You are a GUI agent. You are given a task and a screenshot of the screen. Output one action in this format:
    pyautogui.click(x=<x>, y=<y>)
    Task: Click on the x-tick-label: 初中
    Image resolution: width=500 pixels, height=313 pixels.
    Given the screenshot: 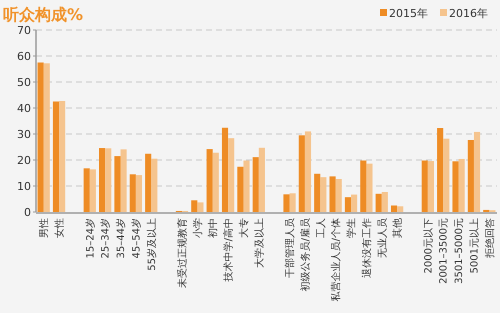 What is the action you would take?
    pyautogui.click(x=213, y=228)
    